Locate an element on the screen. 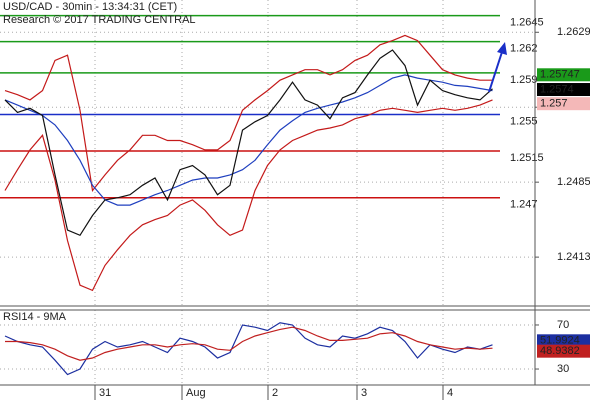 This screenshot has height=400, width=590. rsi-title: RSI14 - 9MA is located at coordinates (35, 317).